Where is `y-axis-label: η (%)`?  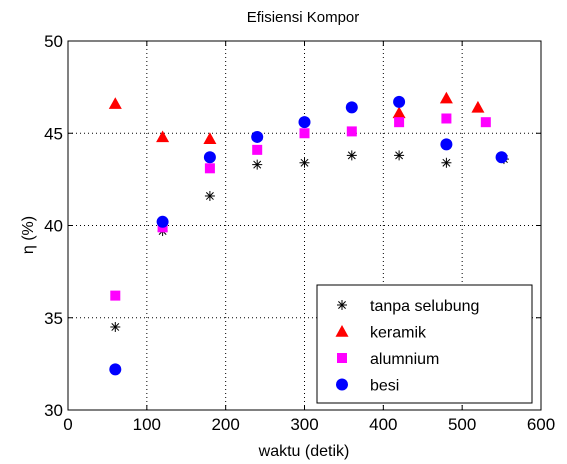 y-axis-label: η (%) is located at coordinates (28, 235).